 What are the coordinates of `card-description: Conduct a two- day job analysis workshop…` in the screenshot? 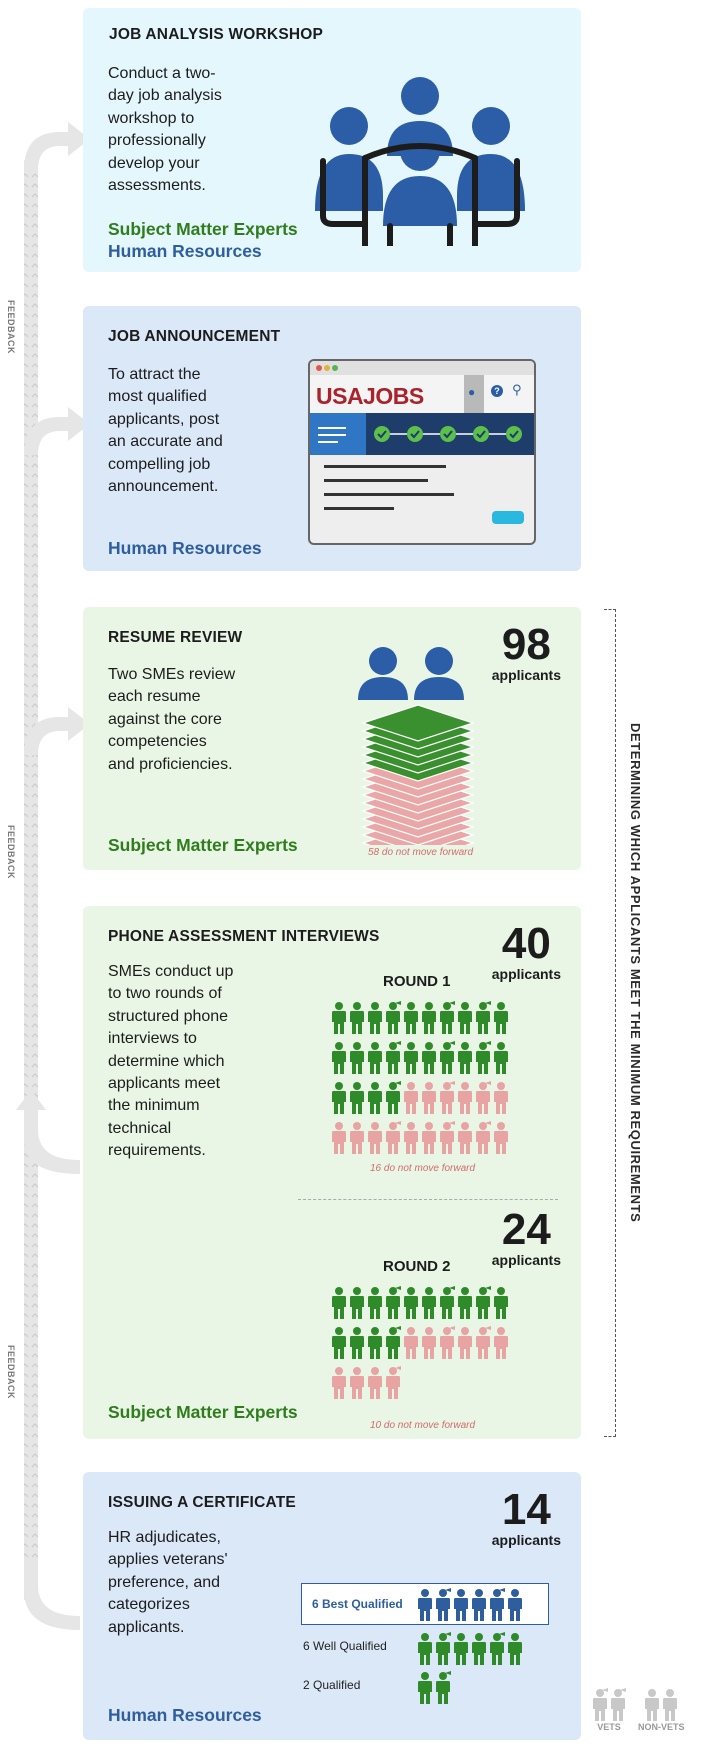 It's located at (165, 130).